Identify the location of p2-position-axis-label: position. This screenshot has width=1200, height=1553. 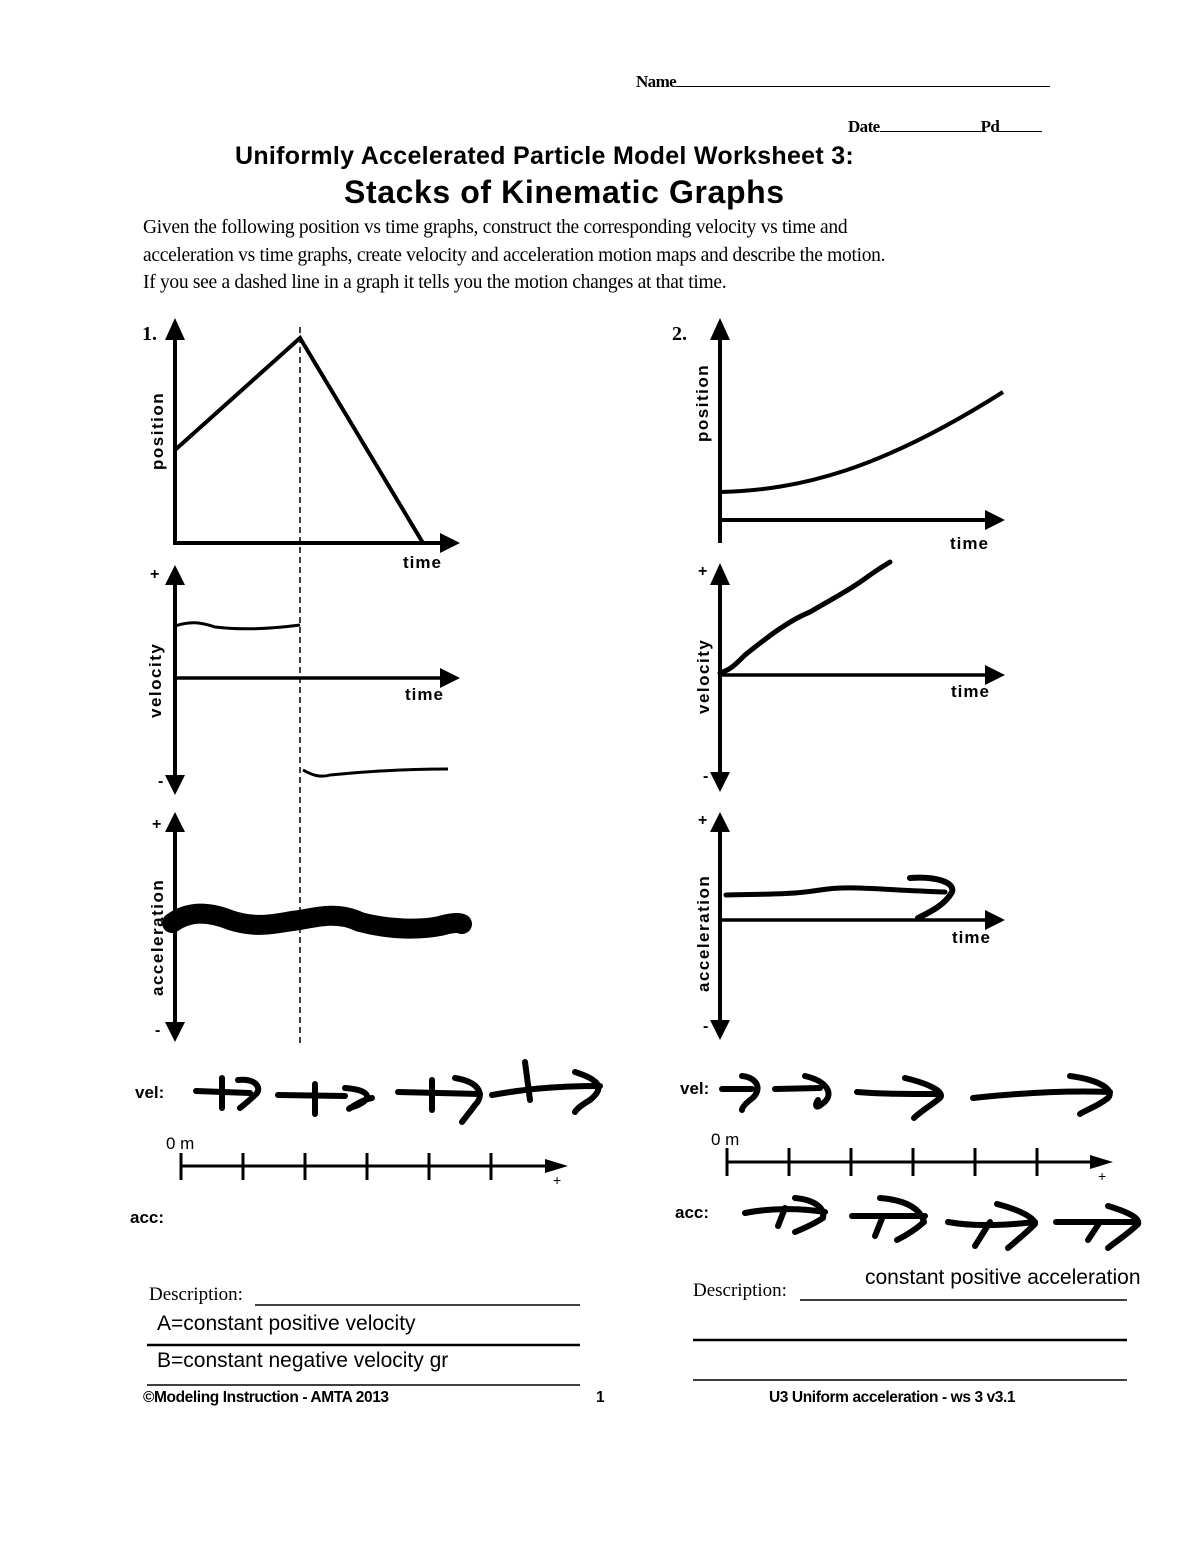
(702, 402).